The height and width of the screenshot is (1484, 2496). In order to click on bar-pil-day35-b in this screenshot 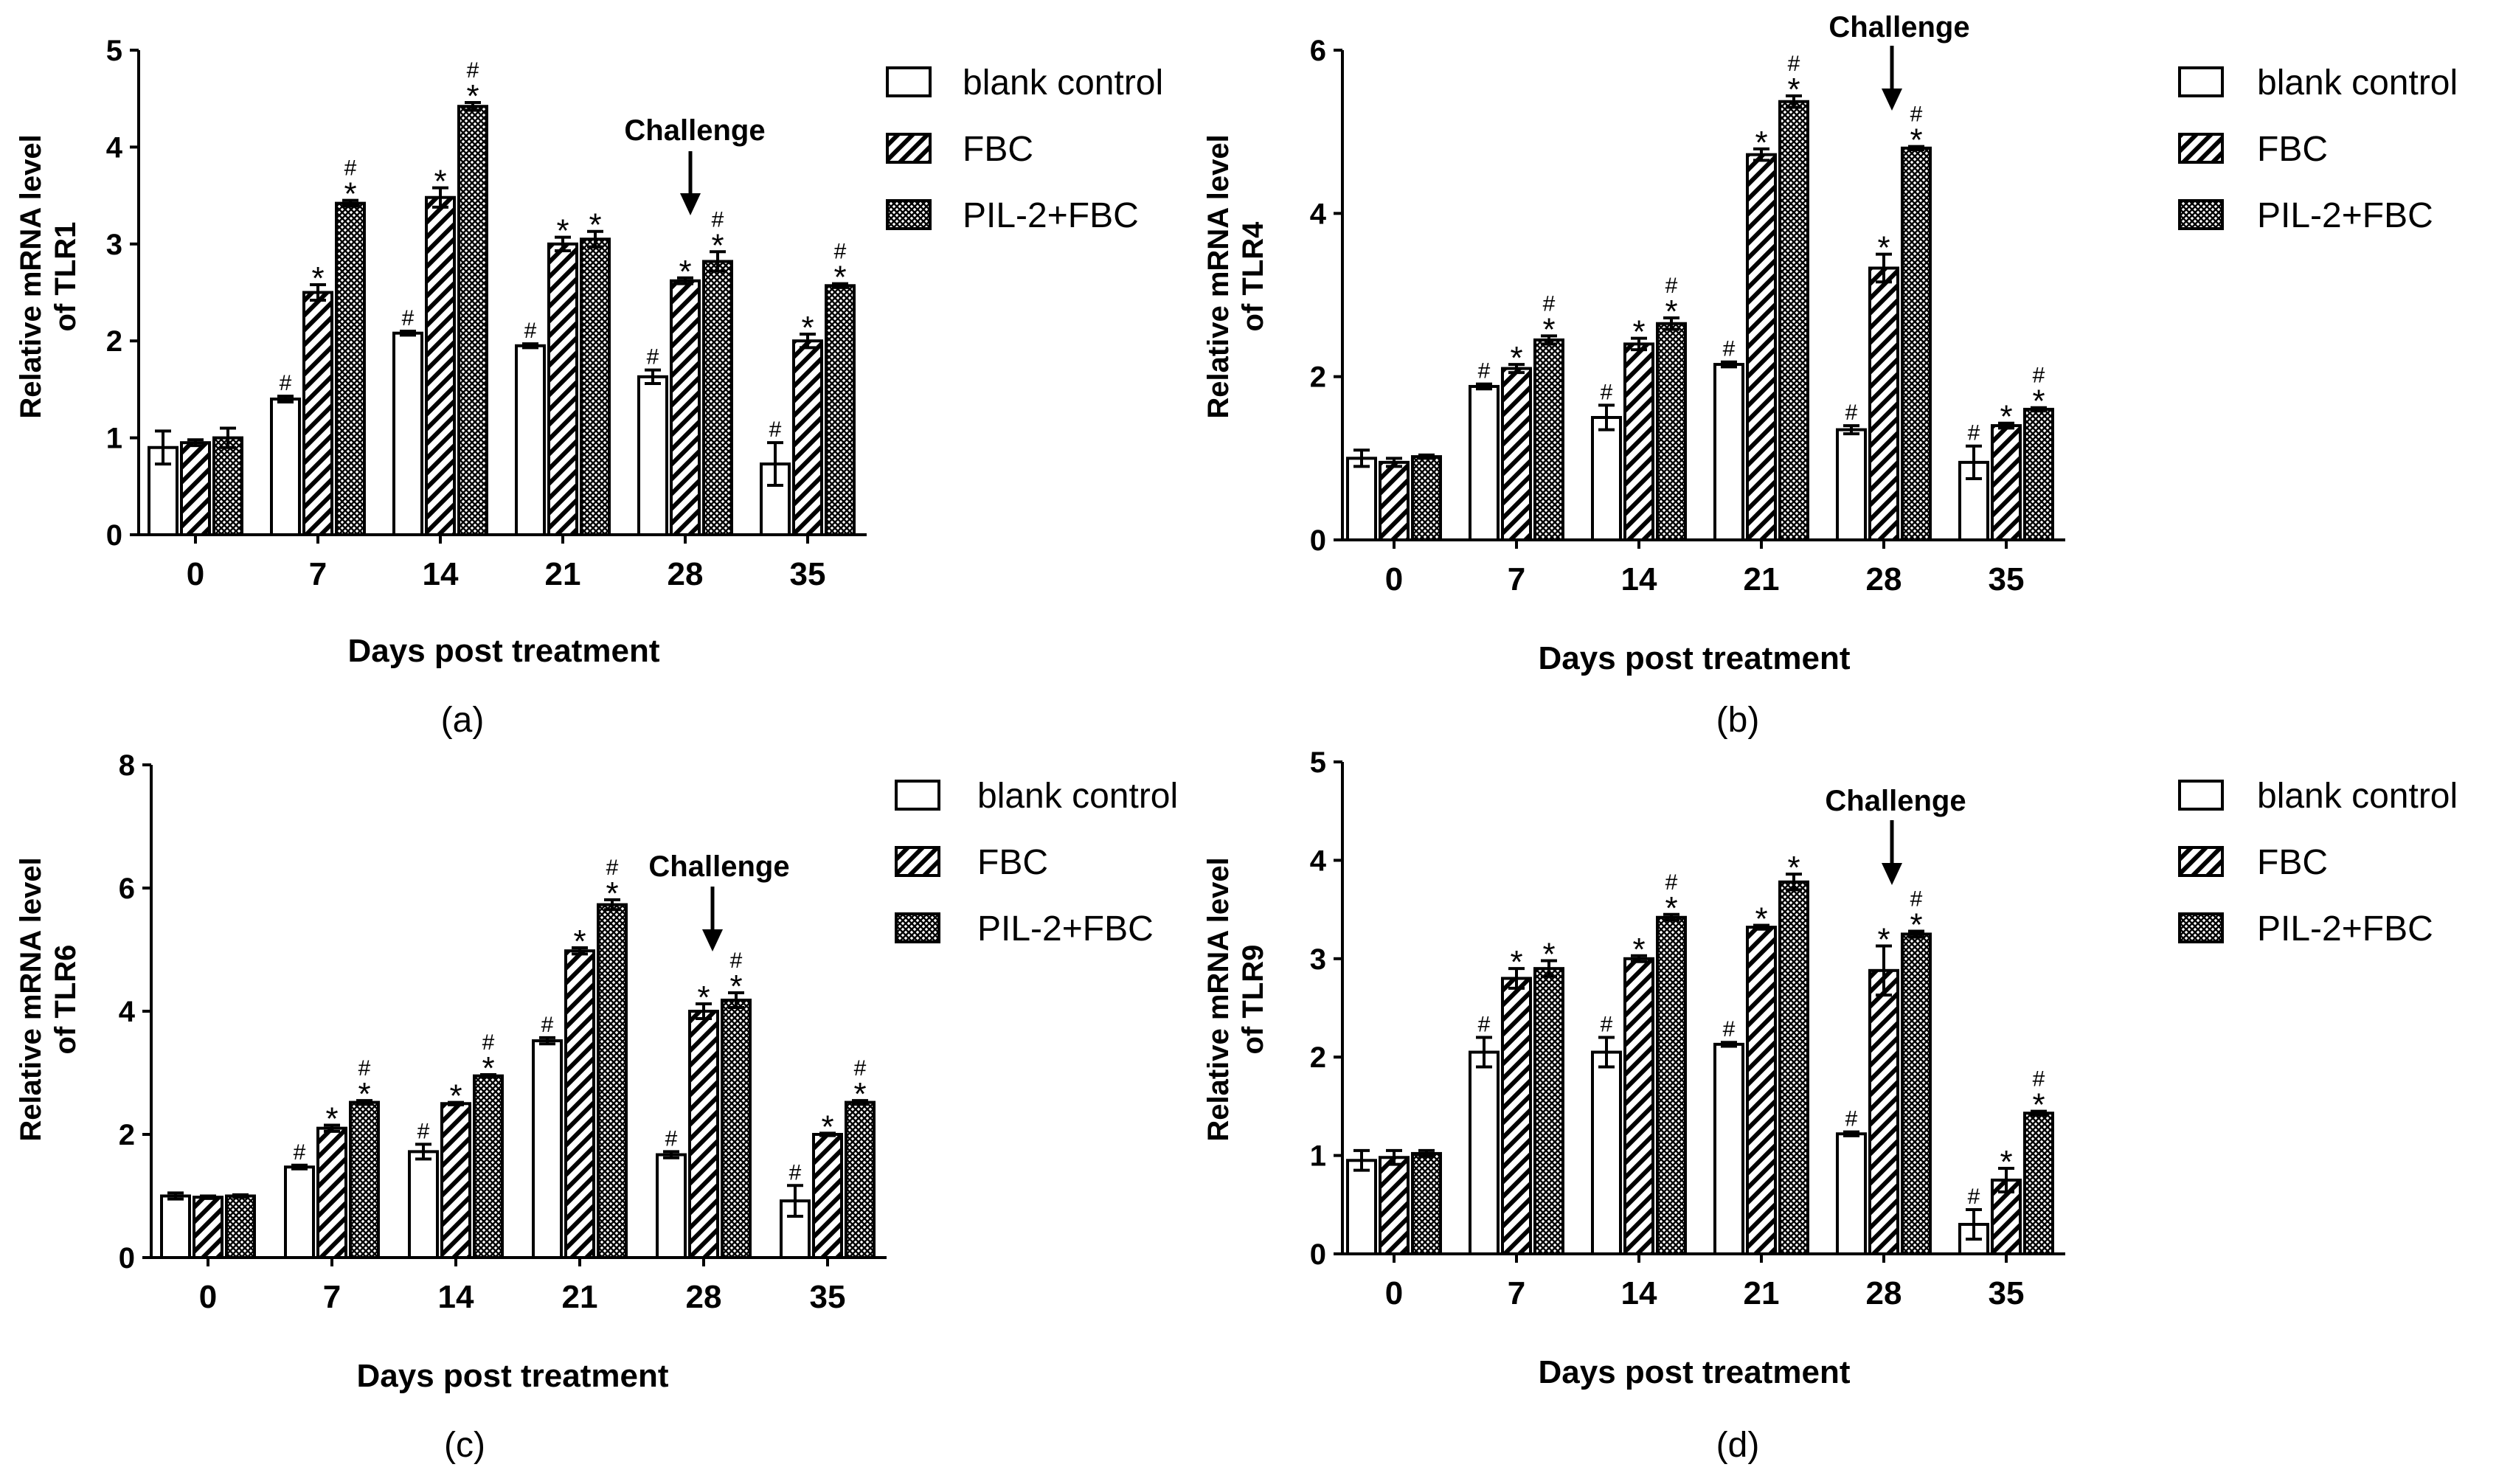, I will do `click(2038, 474)`.